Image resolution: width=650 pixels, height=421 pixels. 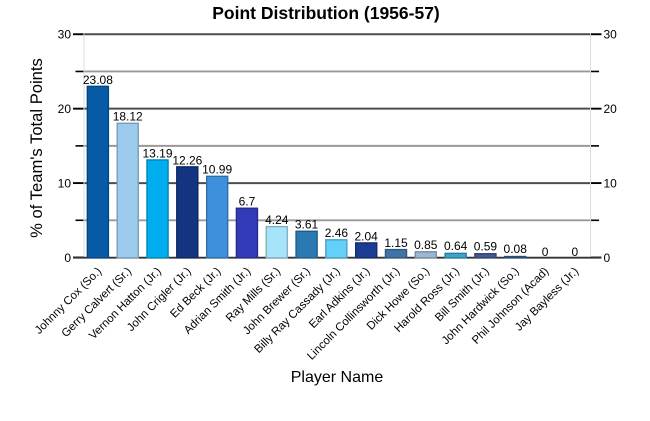 I want to click on svg-text: 2.04, so click(x=367, y=236).